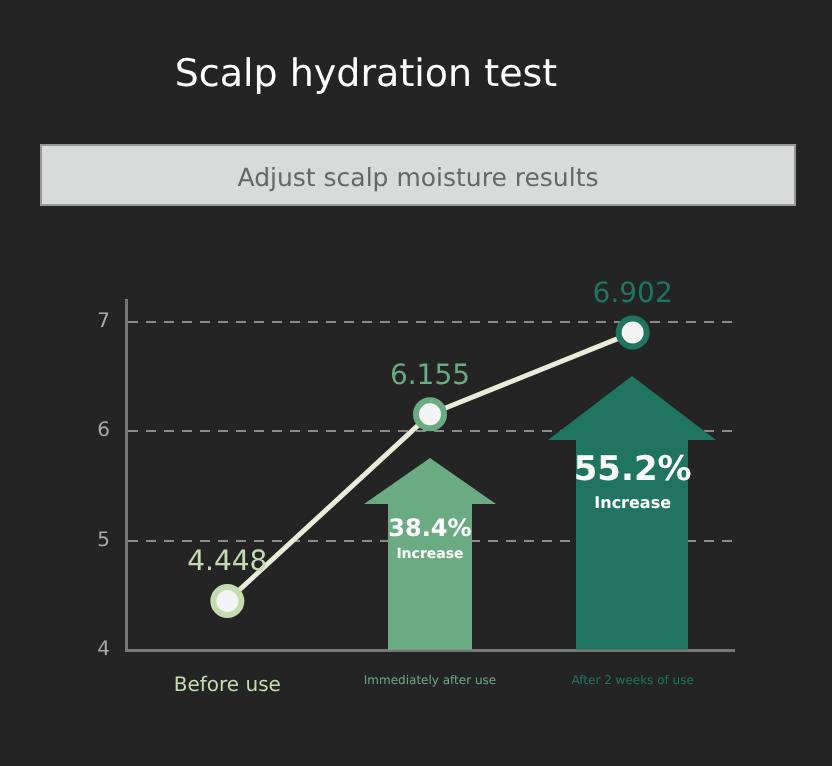 The width and height of the screenshot is (832, 766). I want to click on annotation: Increase, so click(633, 503).